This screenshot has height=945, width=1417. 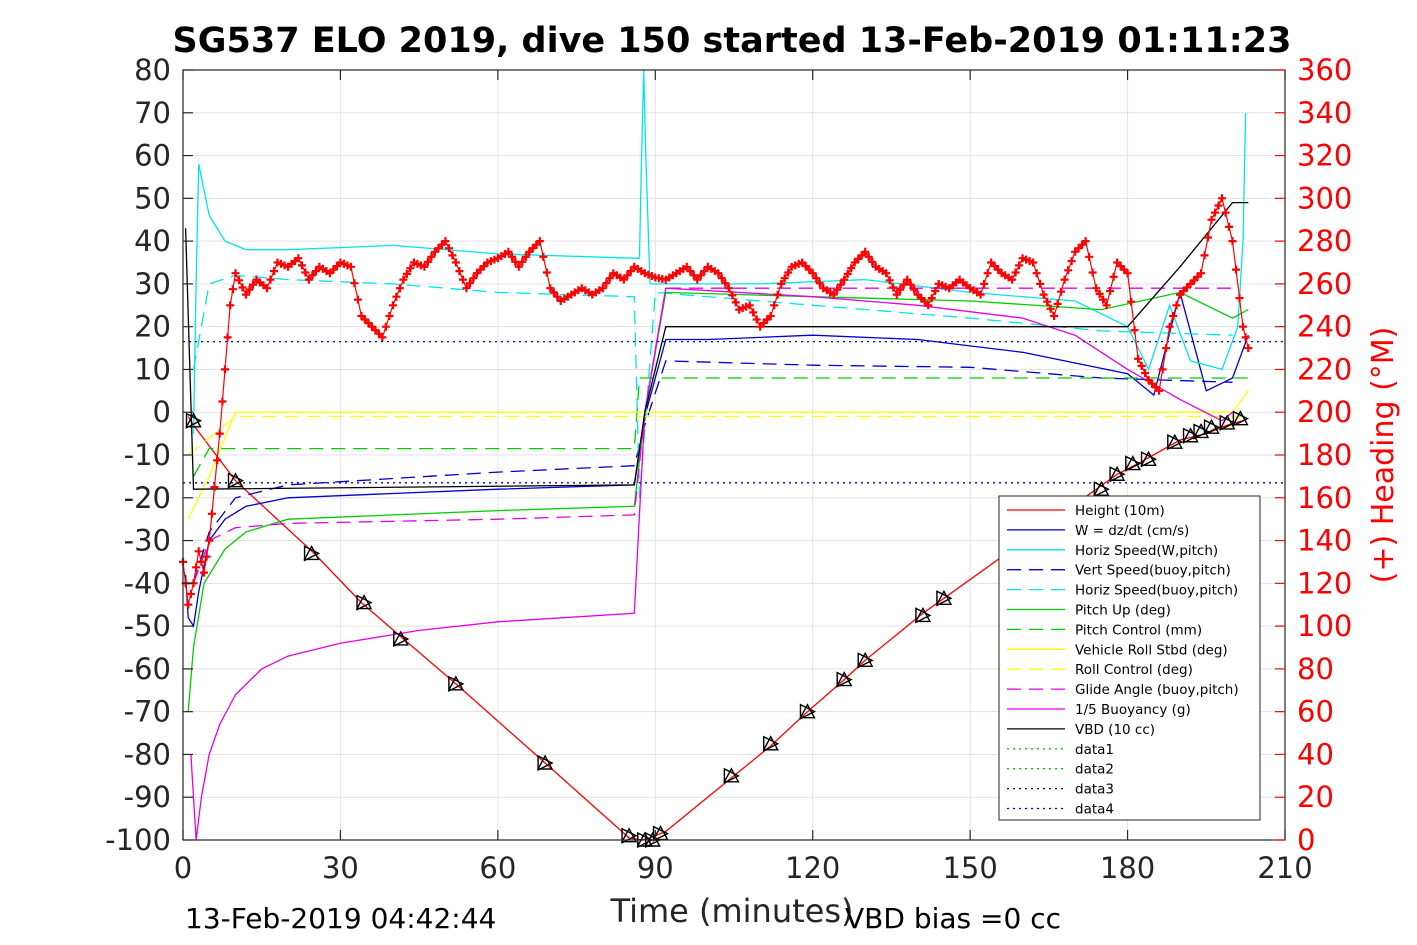 What do you see at coordinates (147, 712) in the screenshot?
I see `y-left-tick-label: -70` at bounding box center [147, 712].